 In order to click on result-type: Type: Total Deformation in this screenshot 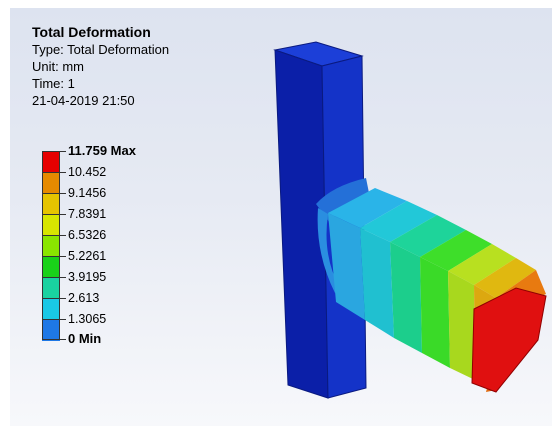, I will do `click(101, 49)`.